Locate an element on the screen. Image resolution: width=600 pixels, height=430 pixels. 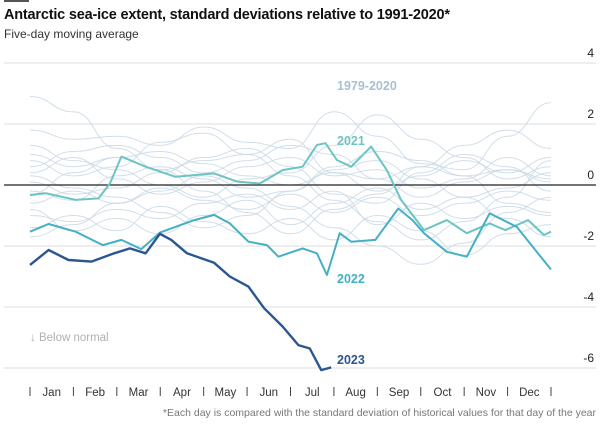
chart-subtitle: Five-day moving average is located at coordinates (71, 34).